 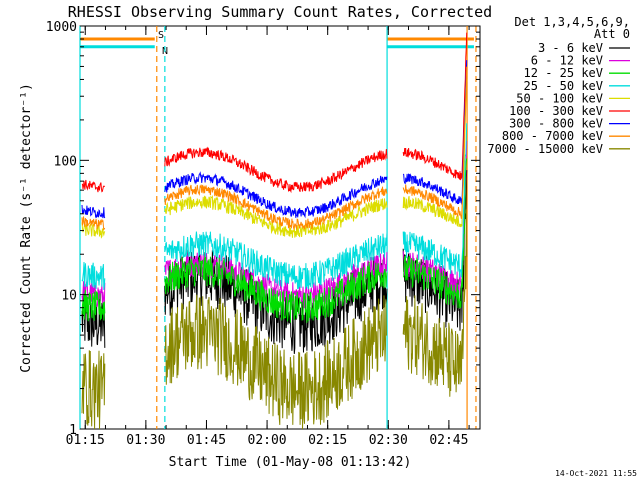 I want to click on footer-timestamp: 14-Oct-2021 11:55, so click(x=596, y=473).